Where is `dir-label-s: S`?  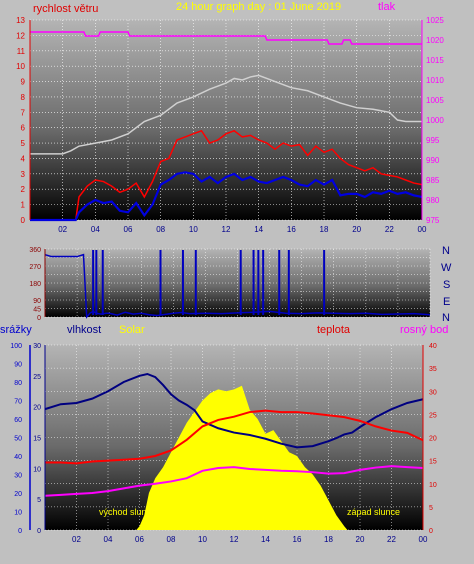
dir-label-s: S is located at coordinates (446, 285).